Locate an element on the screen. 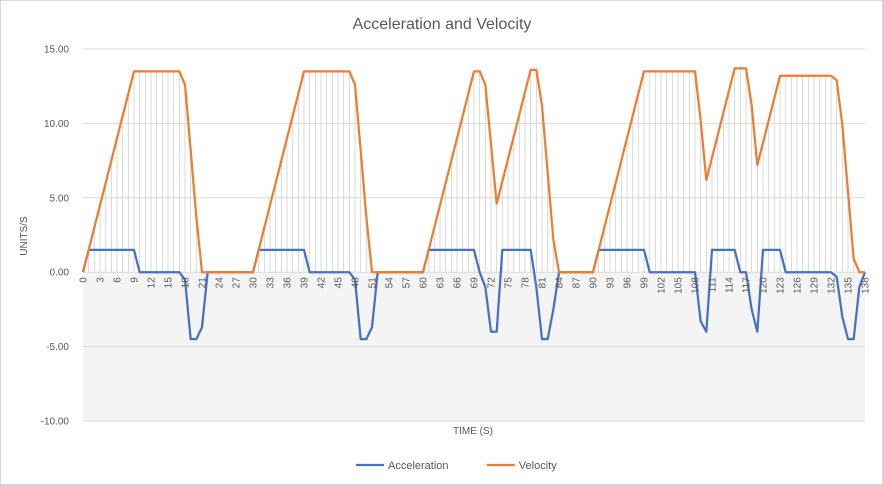  x-tick-label: 63 is located at coordinates (441, 283).